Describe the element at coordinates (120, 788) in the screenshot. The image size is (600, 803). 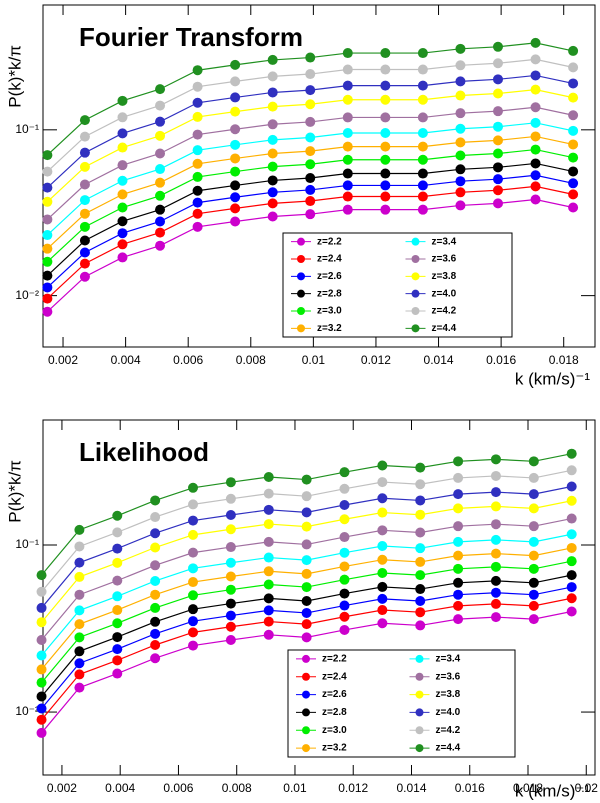
I see `x-tick-label: 0.004` at that location.